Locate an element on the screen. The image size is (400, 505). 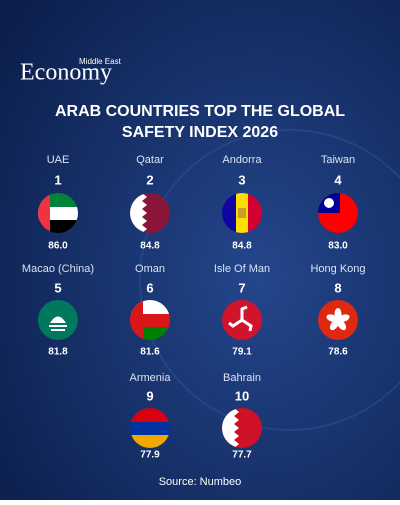
country-name: Armenia is located at coordinates (151, 378).